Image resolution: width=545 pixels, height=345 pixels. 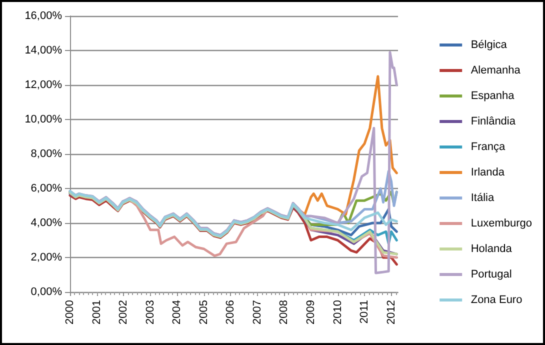 What do you see at coordinates (488, 147) in the screenshot?
I see `legend-label: França` at bounding box center [488, 147].